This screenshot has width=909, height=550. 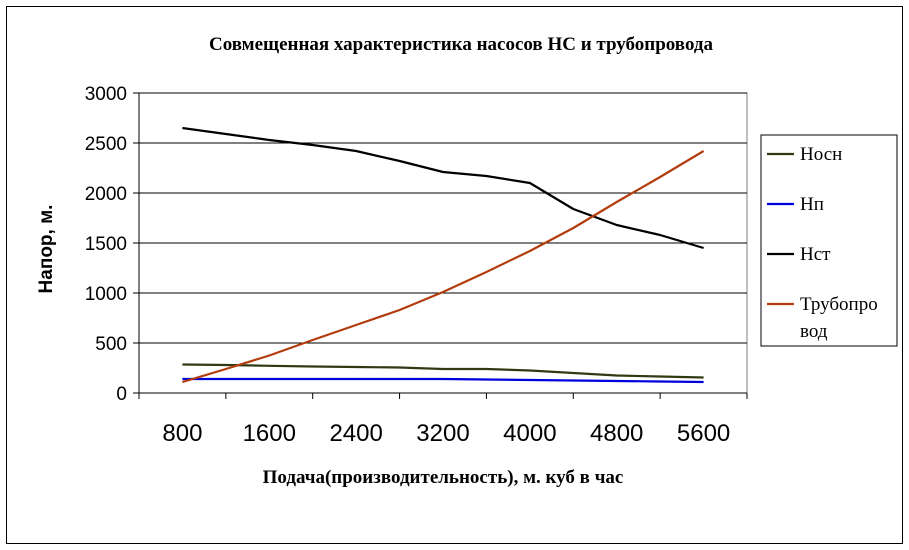 I want to click on y-tick-label: 2500, so click(x=106, y=144).